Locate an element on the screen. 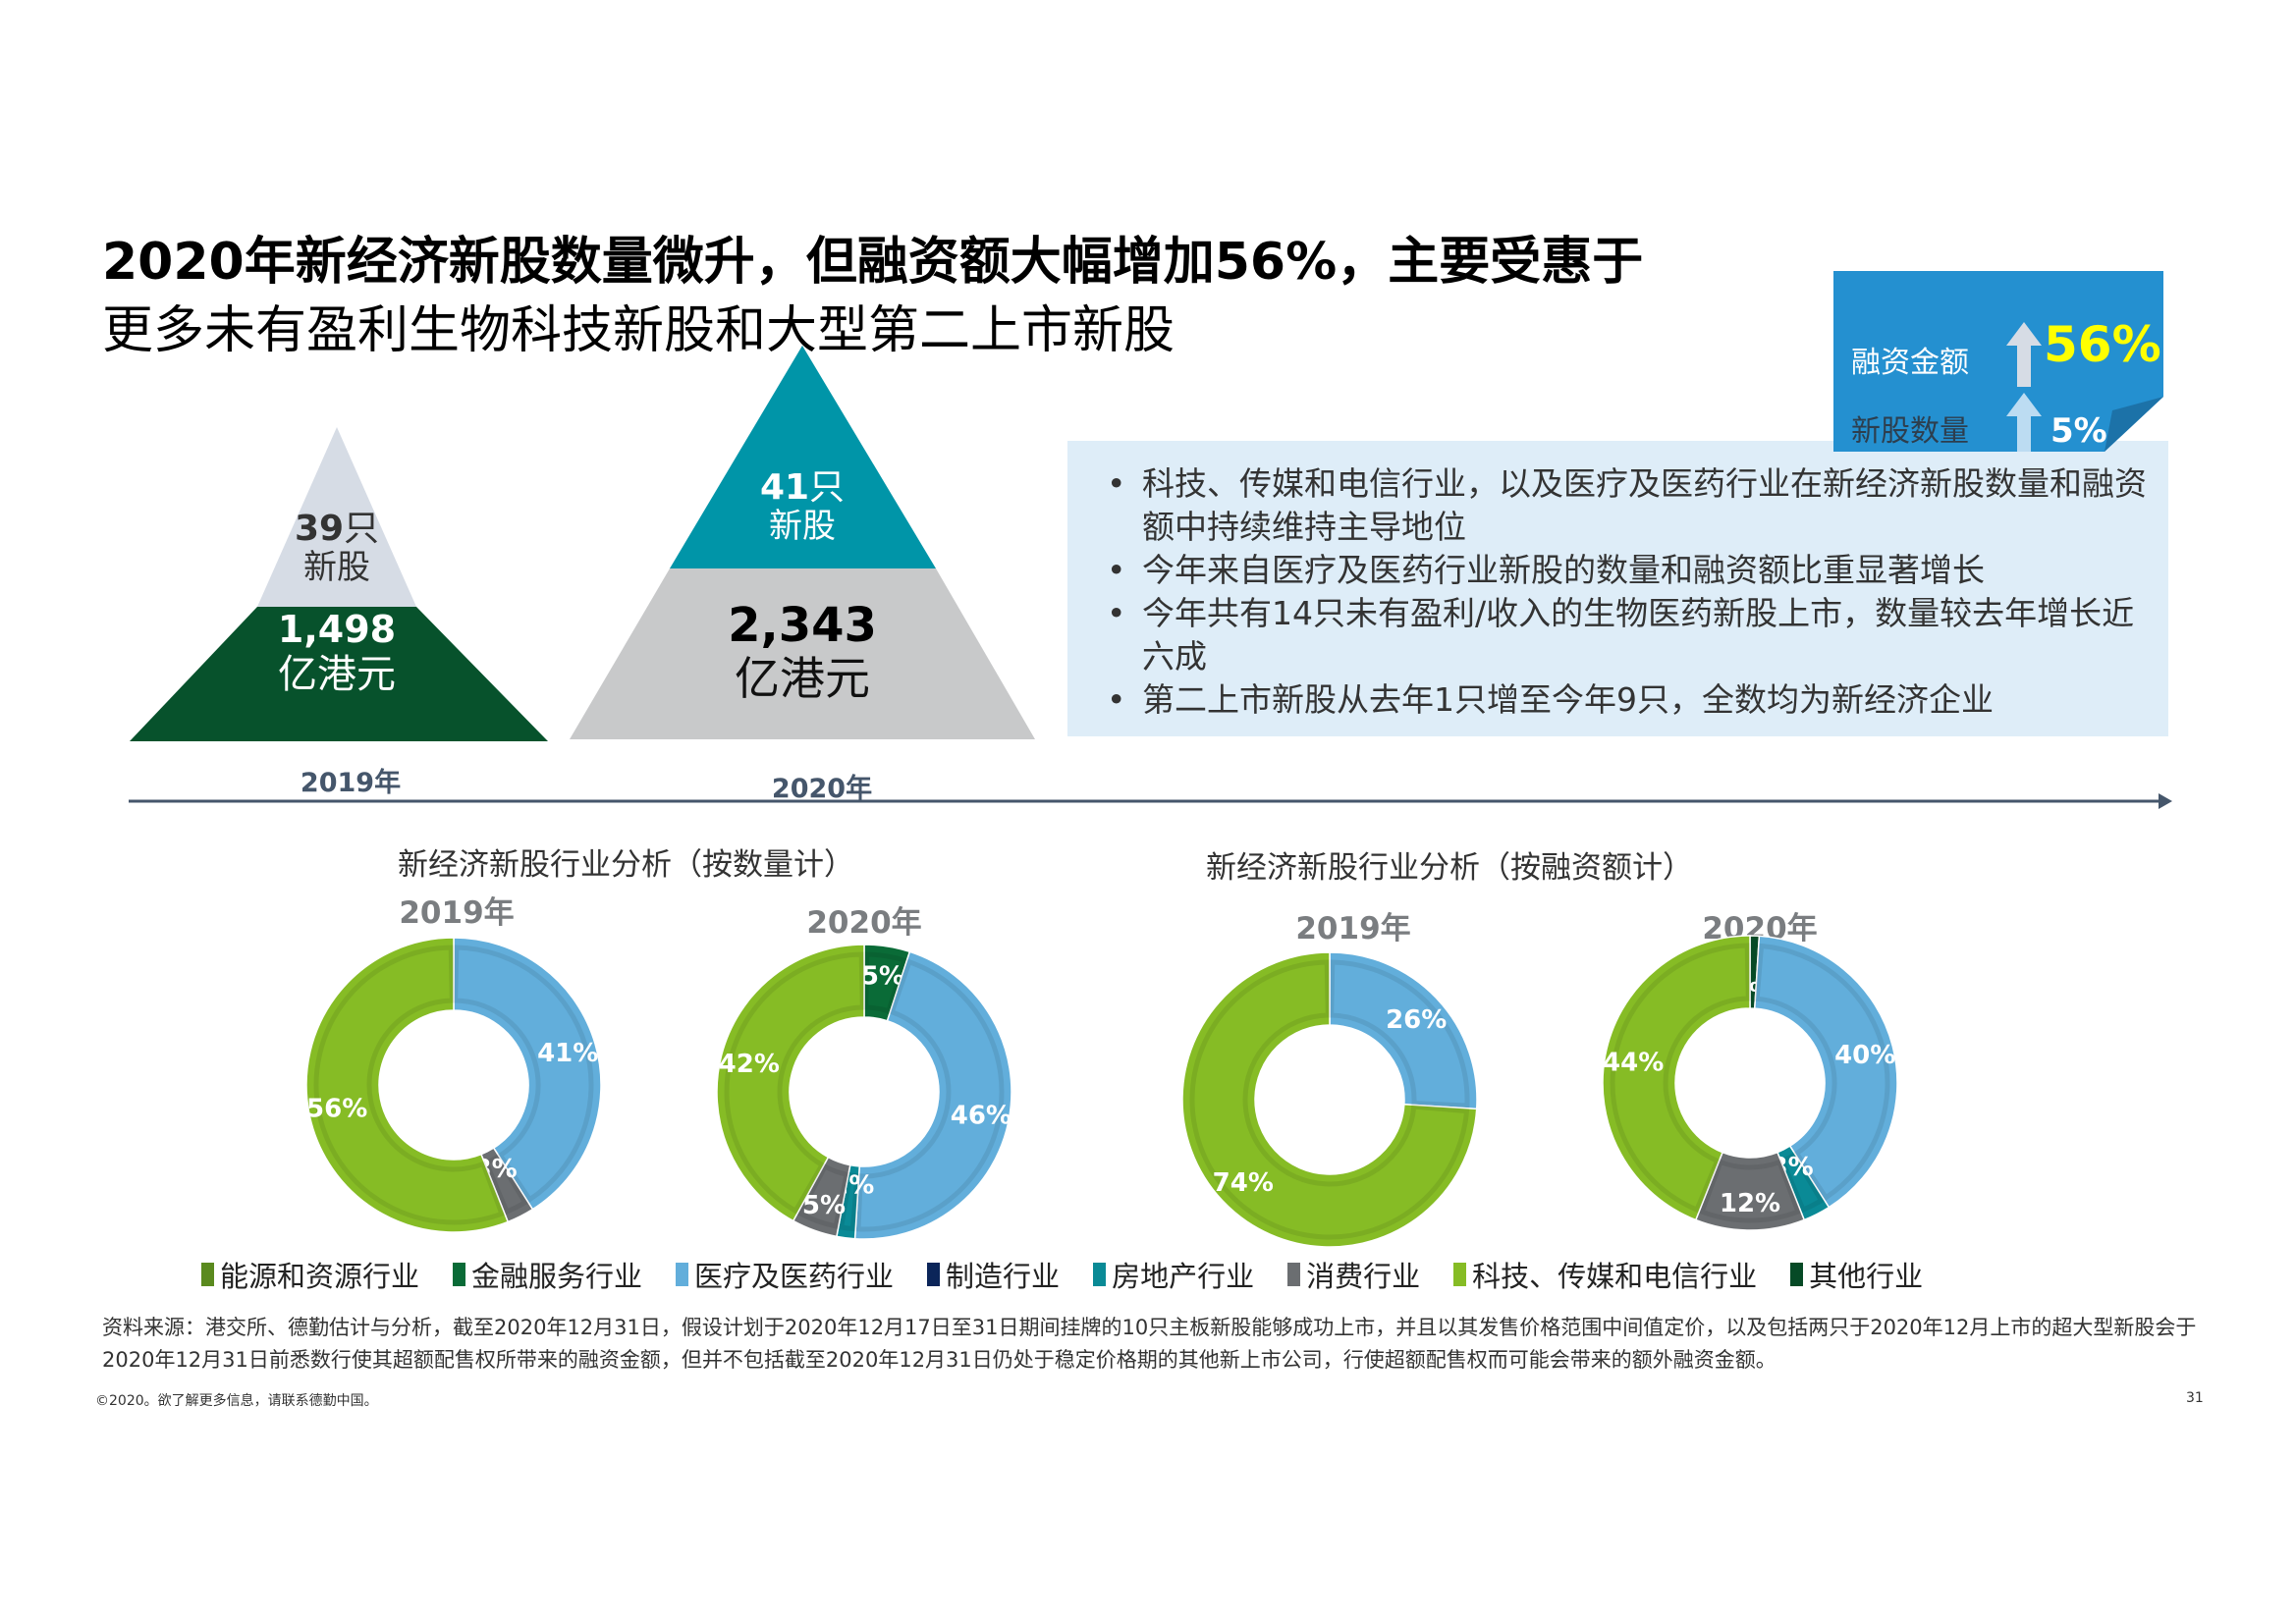 This screenshot has width=2296, height=1622. legend-label: 金融服务行业 is located at coordinates (557, 1277).